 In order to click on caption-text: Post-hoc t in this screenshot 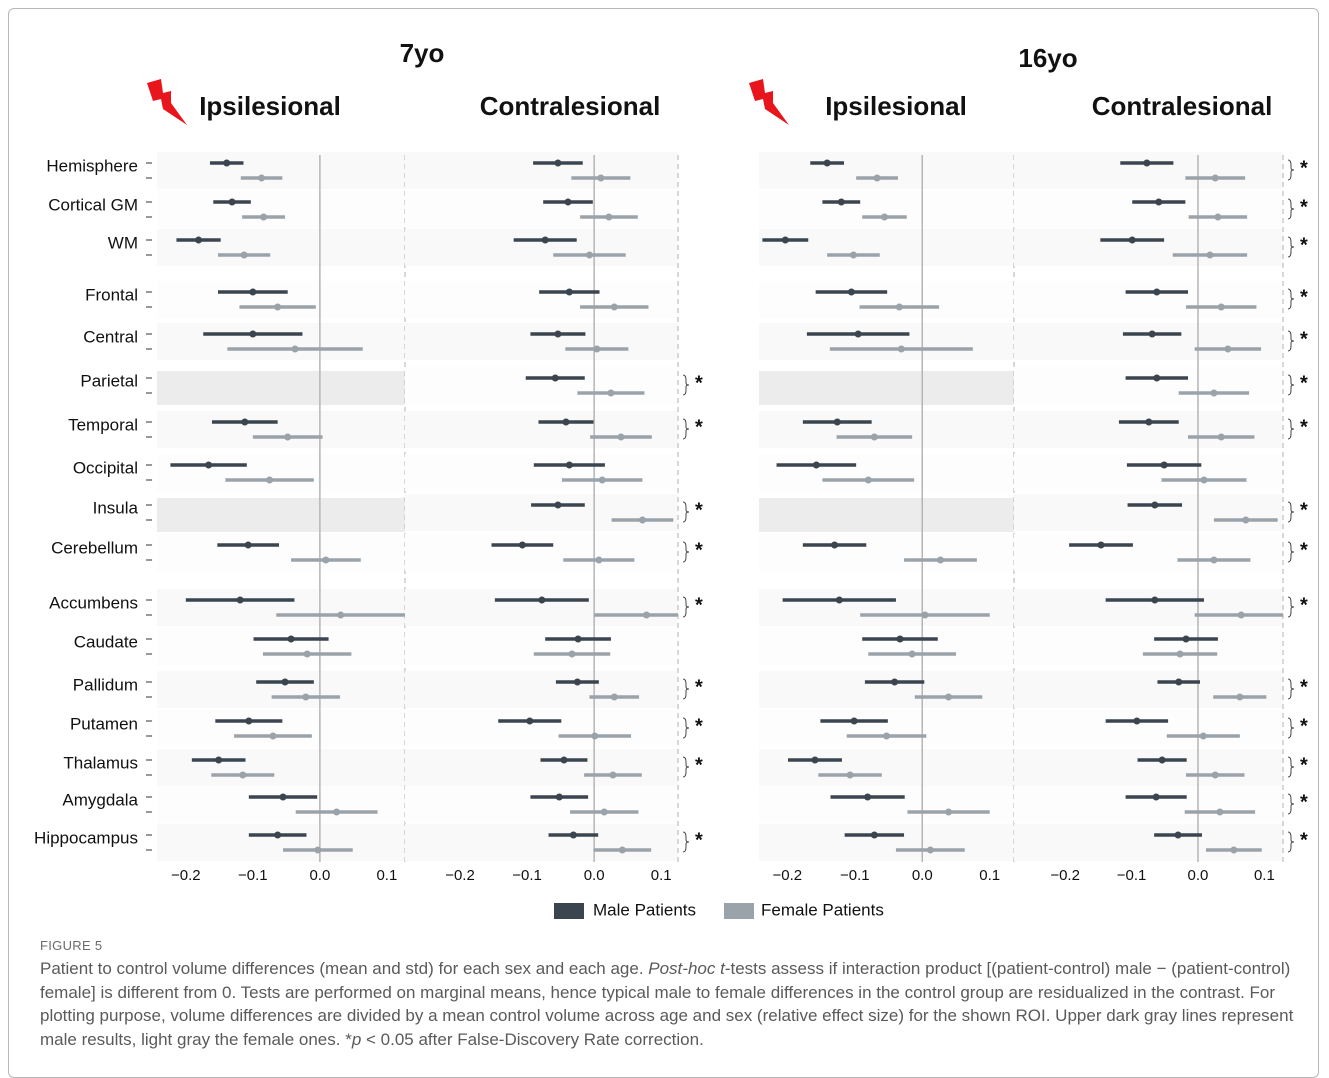, I will do `click(686, 968)`.